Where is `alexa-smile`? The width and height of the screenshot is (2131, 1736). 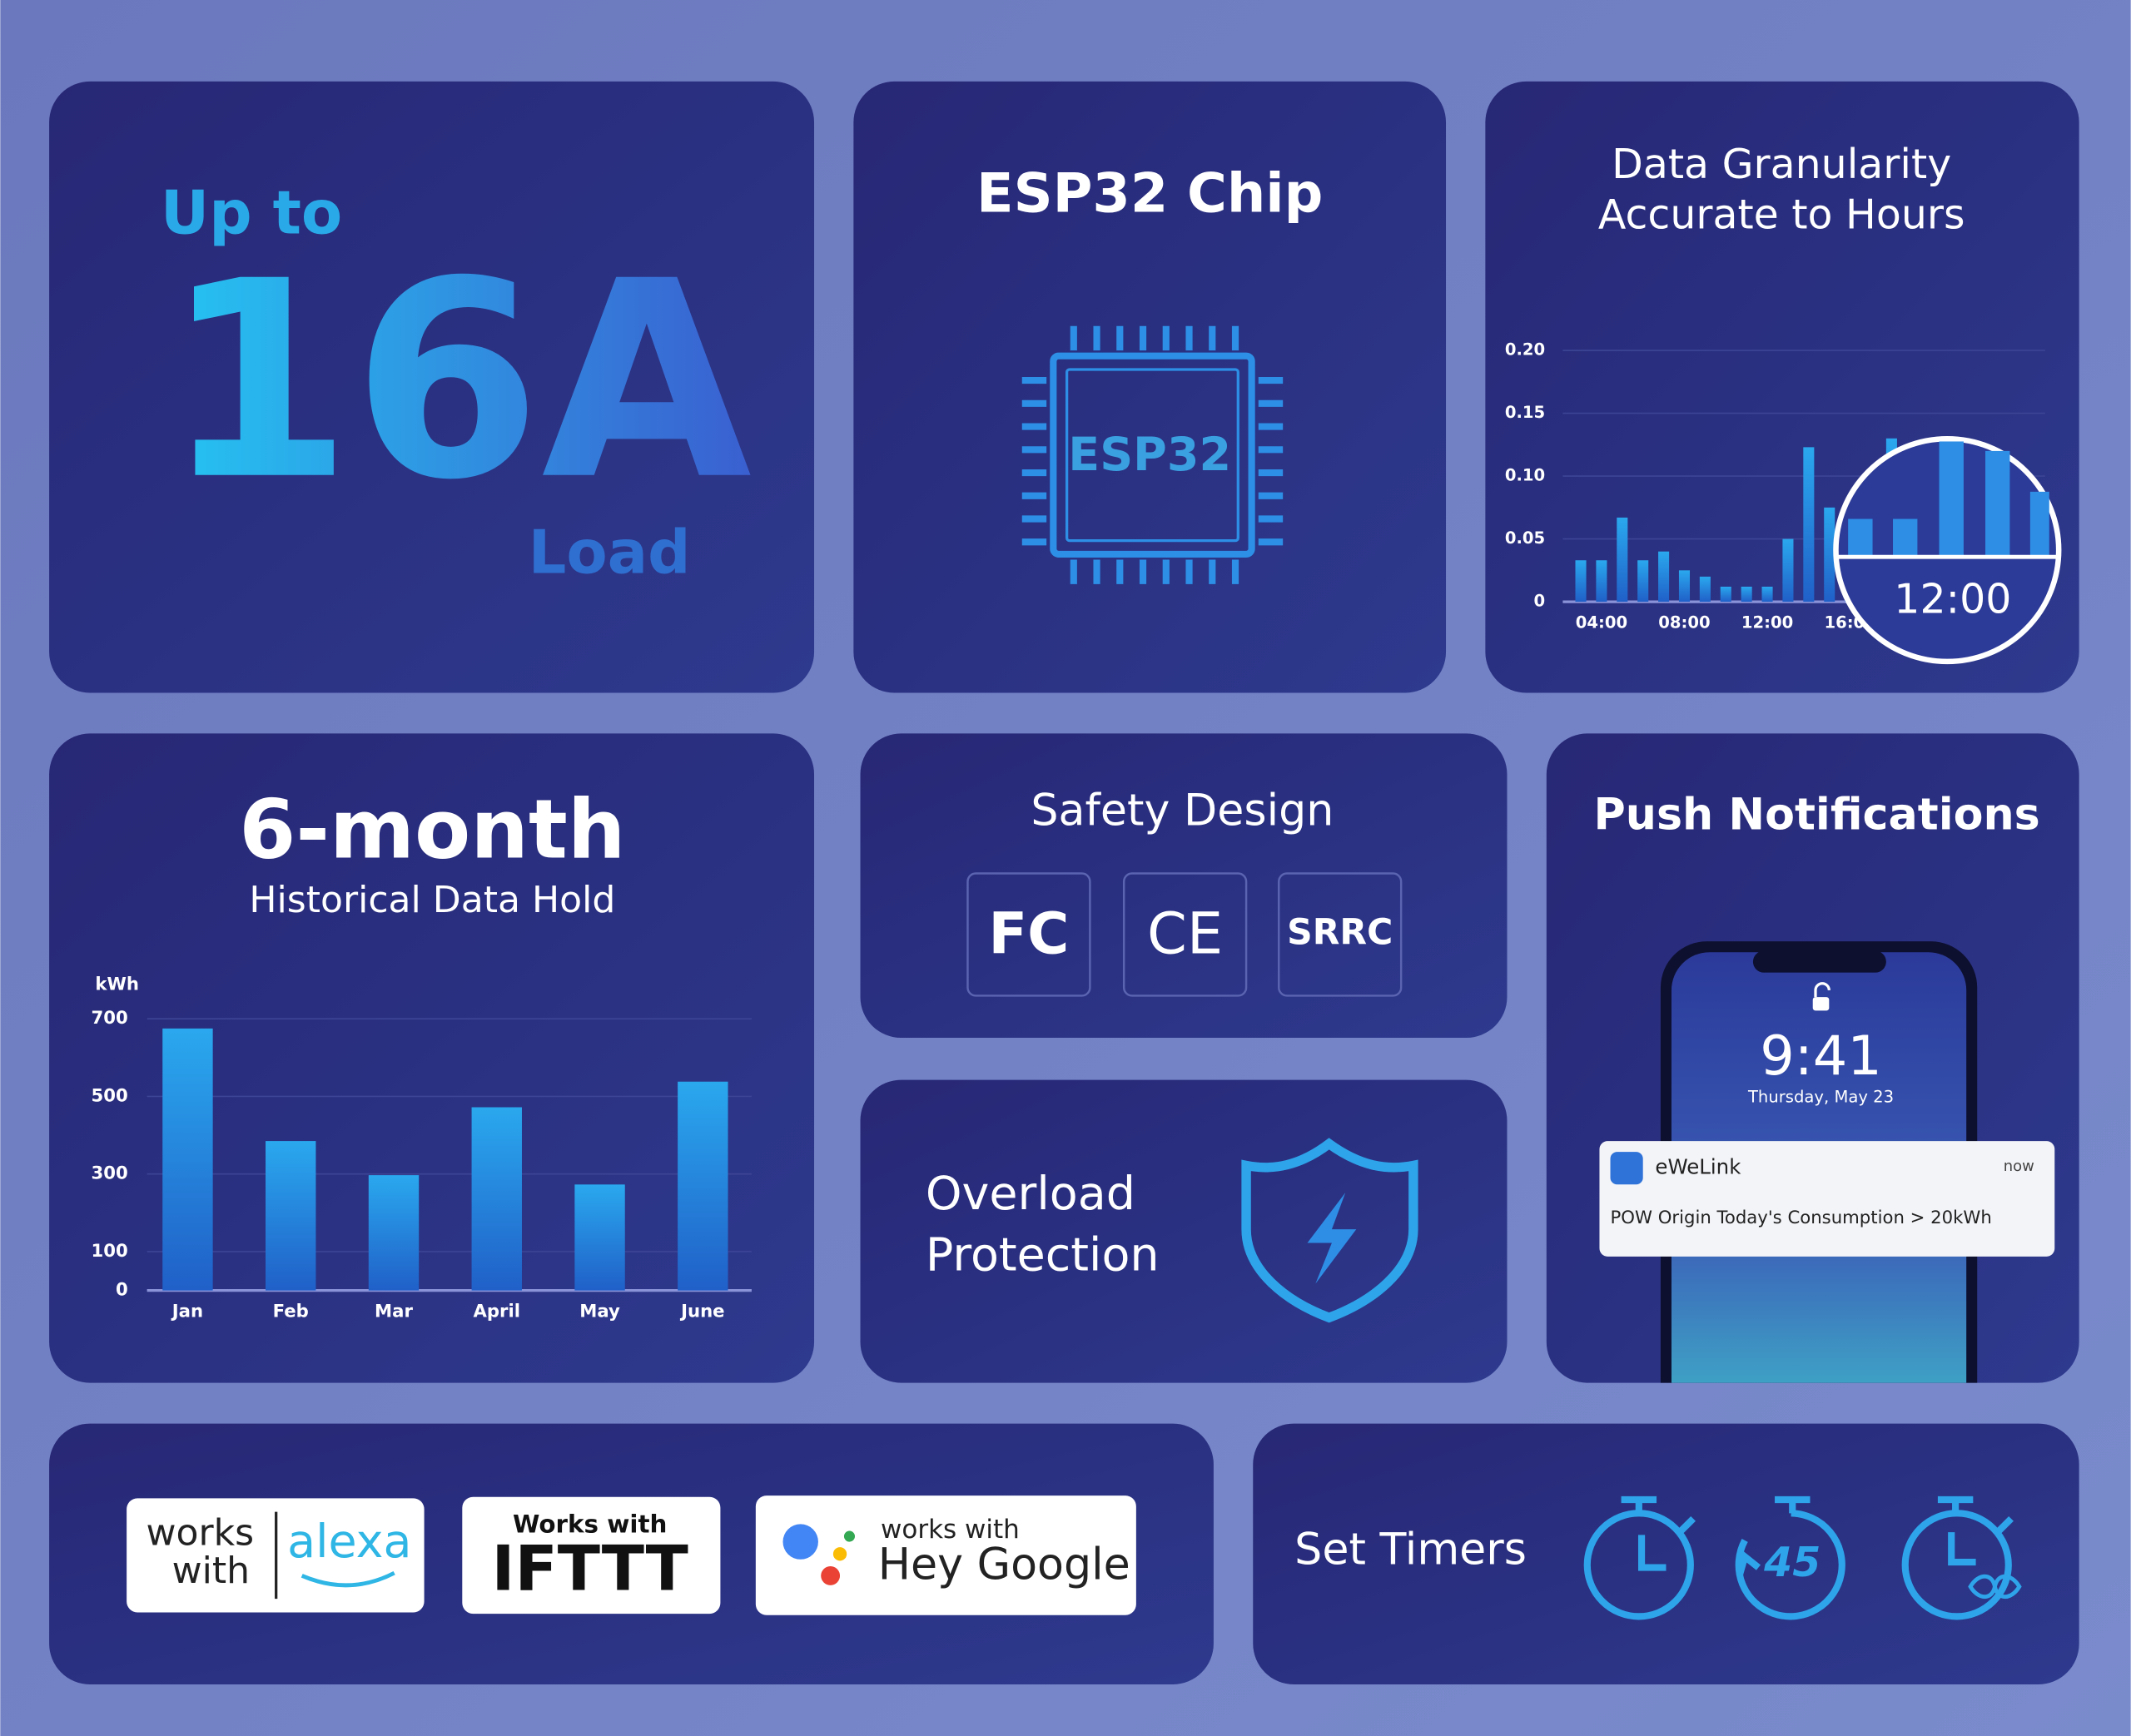
alexa-smile is located at coordinates (348, 1579).